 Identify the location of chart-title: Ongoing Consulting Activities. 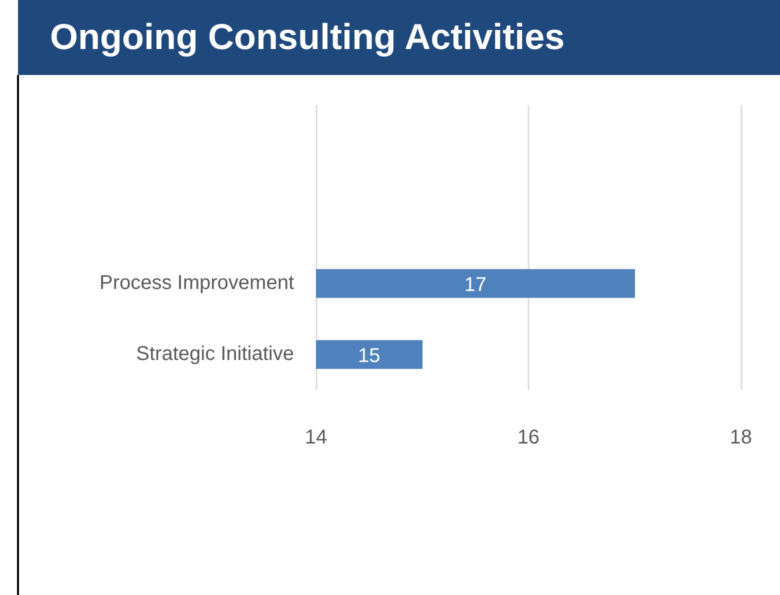
(307, 37).